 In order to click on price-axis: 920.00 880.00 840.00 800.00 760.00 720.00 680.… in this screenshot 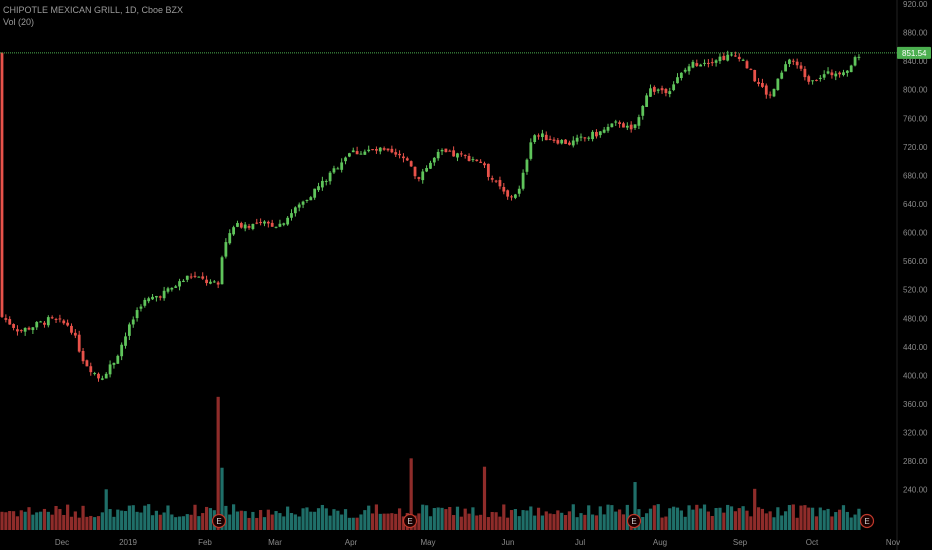, I will do `click(912, 275)`.